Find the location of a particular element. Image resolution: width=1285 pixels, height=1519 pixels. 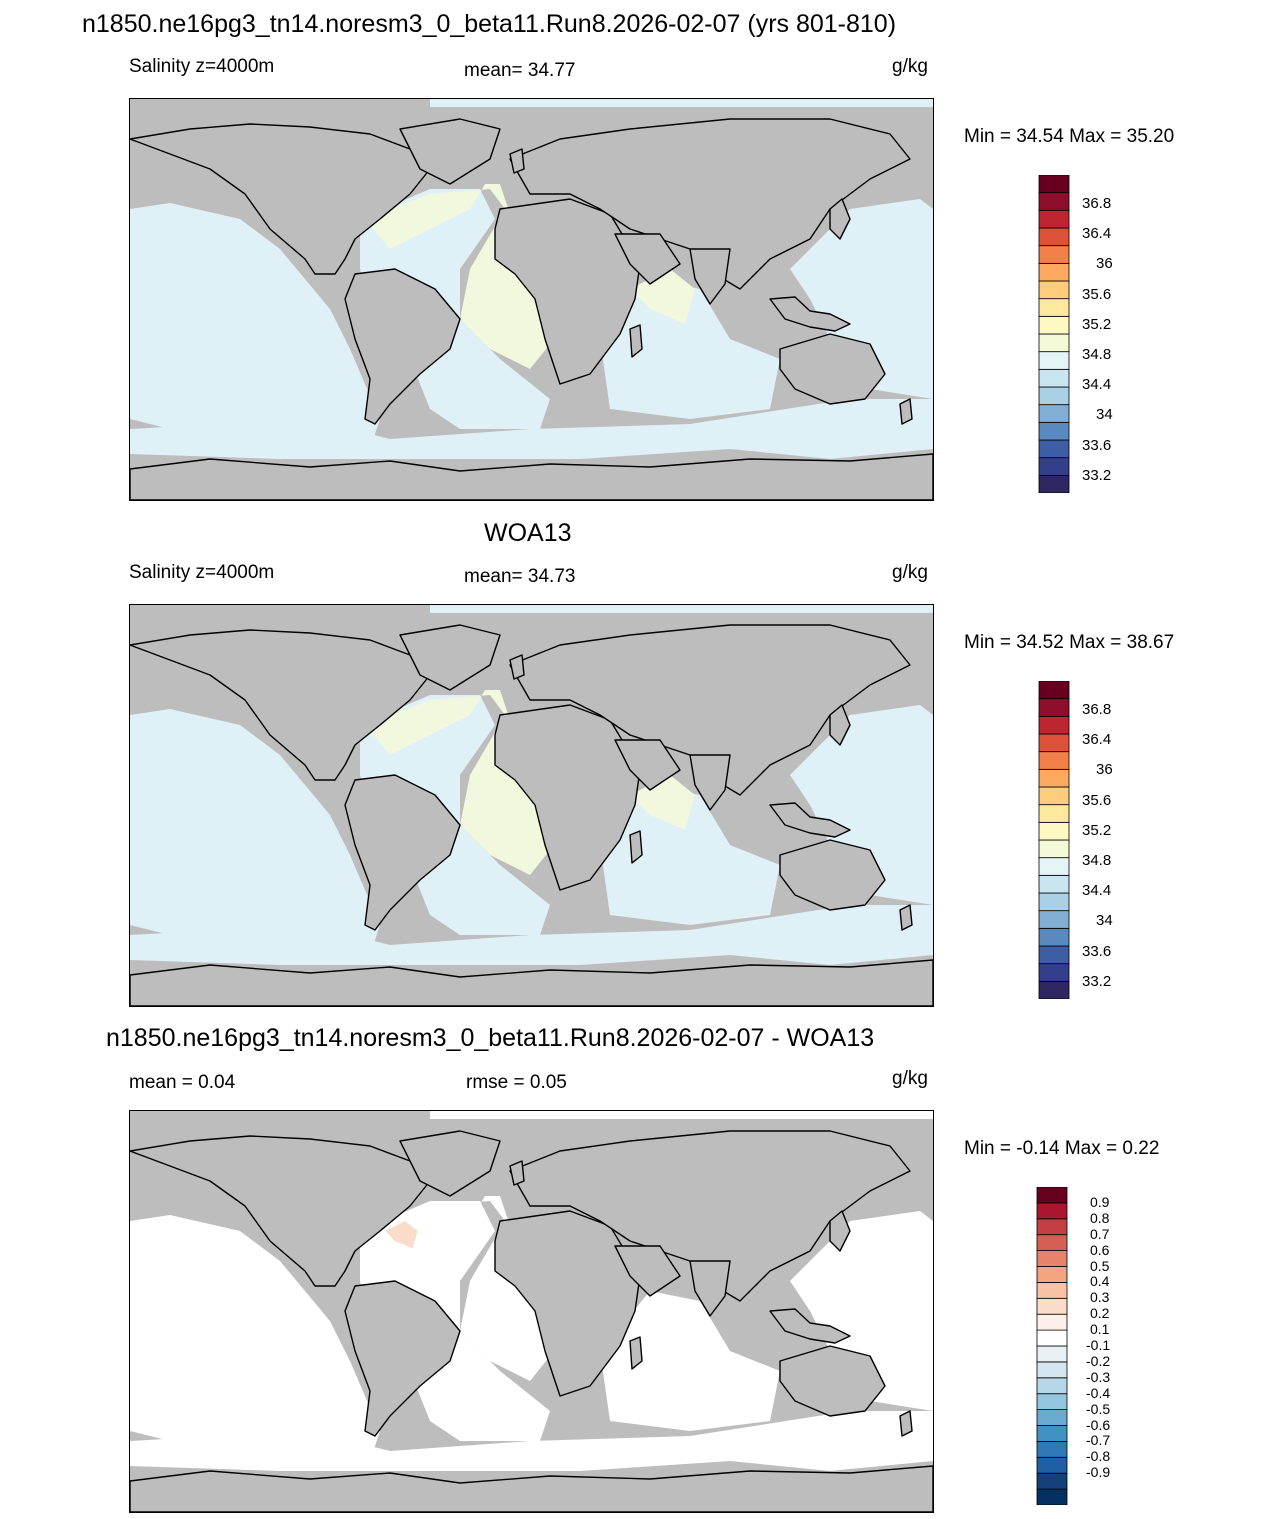

colorbar-tick-label: -0.1 is located at coordinates (1098, 1345).